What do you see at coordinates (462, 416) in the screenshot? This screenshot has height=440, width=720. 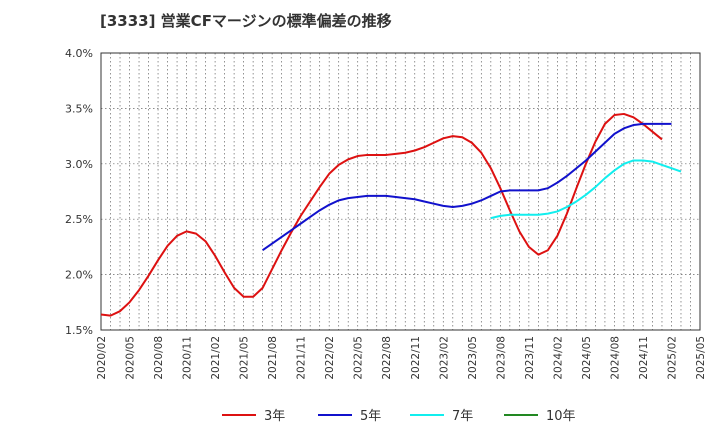 I see `legend-label-2: 7年` at bounding box center [462, 416].